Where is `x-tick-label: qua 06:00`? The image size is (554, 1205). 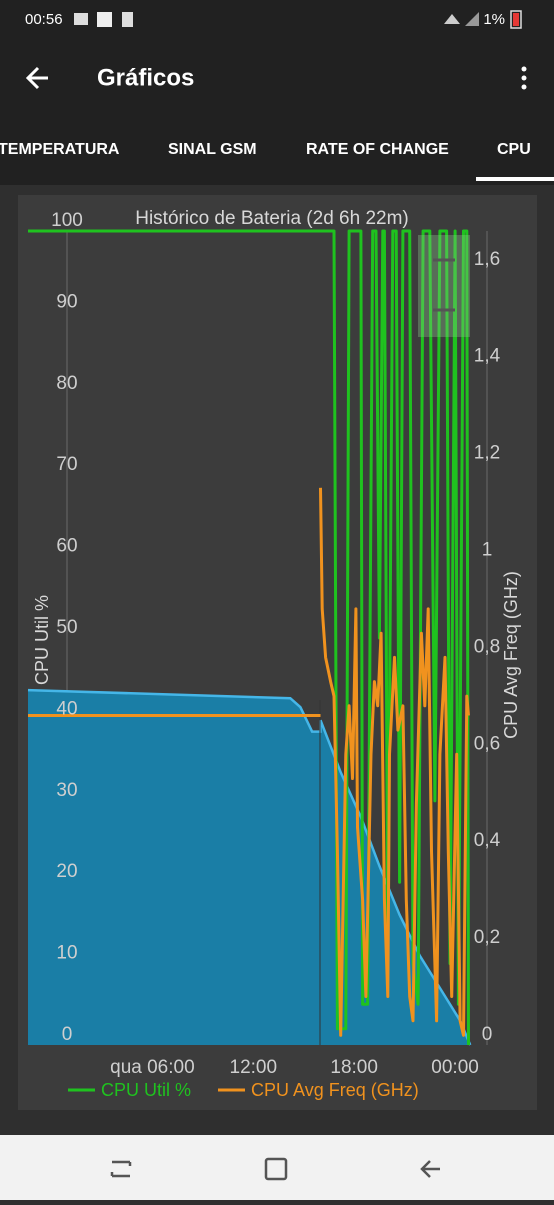
x-tick-label: qua 06:00 is located at coordinates (152, 1067).